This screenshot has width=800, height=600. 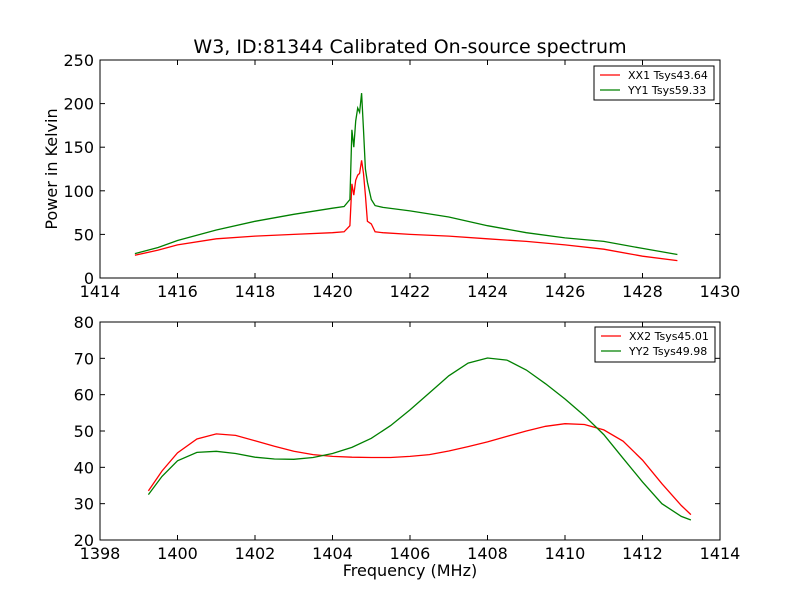 What do you see at coordinates (78, 60) in the screenshot?
I see `y-tick-label: 250` at bounding box center [78, 60].